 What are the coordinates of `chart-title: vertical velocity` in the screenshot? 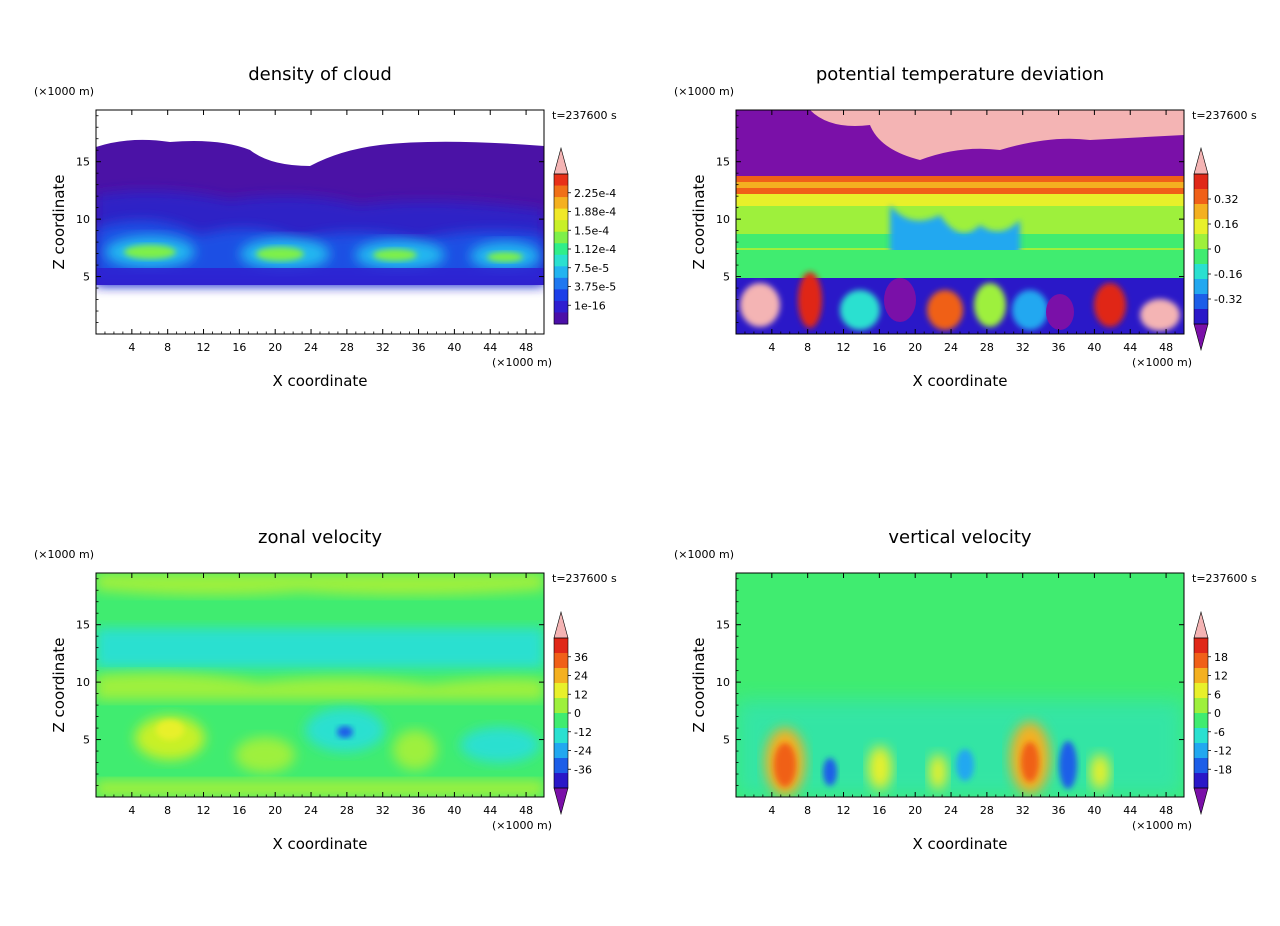 It's located at (960, 537).